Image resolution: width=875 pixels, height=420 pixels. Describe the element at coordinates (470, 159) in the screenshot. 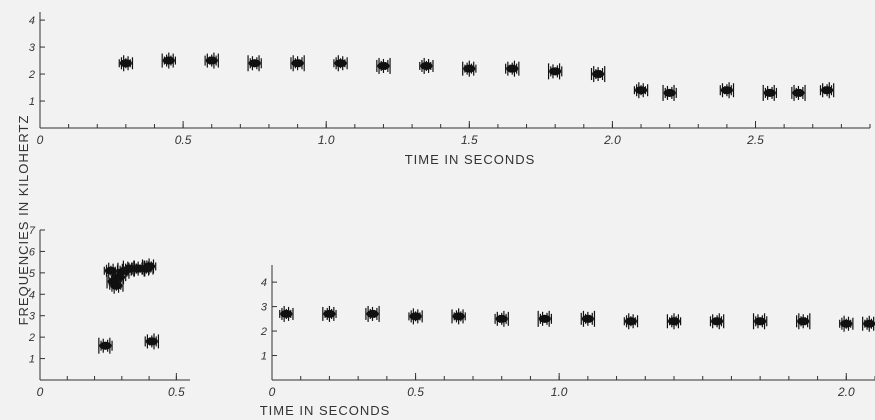

I see `top-xlabel: TIME IN SECONDS` at that location.